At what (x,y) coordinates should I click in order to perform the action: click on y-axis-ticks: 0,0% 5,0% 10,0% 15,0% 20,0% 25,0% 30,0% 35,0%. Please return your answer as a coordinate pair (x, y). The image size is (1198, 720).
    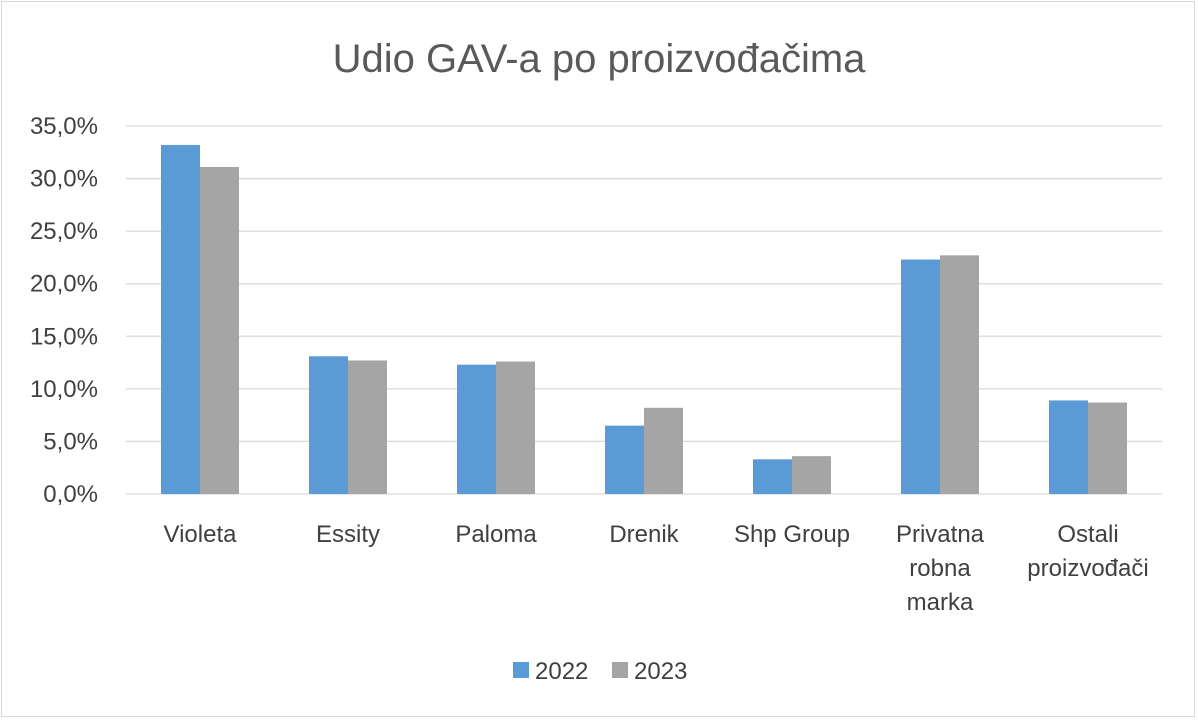
    Looking at the image, I should click on (64, 310).